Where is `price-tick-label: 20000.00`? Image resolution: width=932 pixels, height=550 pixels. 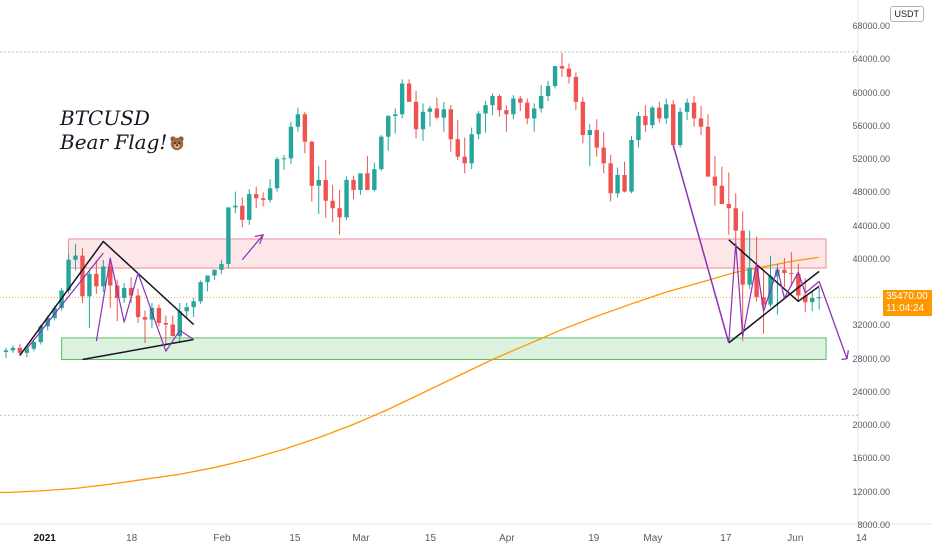
price-tick-label: 20000.00 is located at coordinates (871, 425).